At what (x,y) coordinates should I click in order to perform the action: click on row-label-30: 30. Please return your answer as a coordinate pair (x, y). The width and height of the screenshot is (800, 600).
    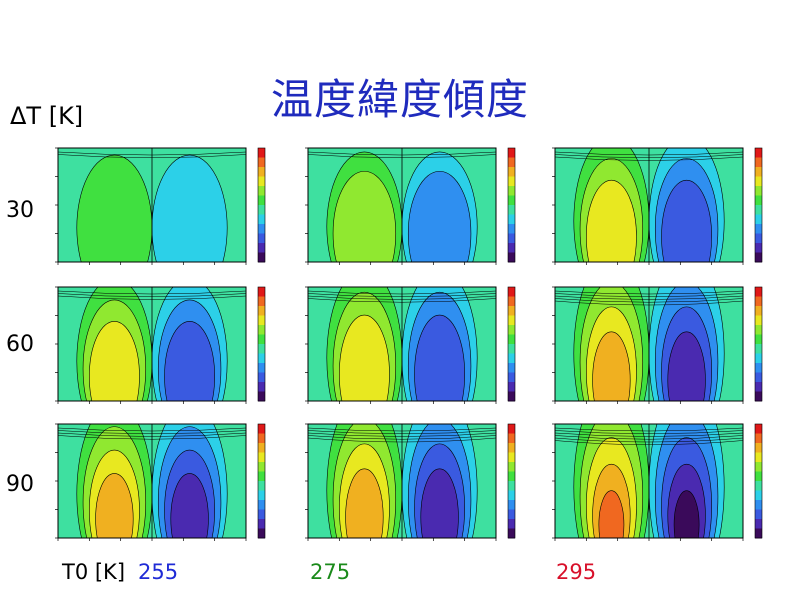
    Looking at the image, I should click on (20, 210).